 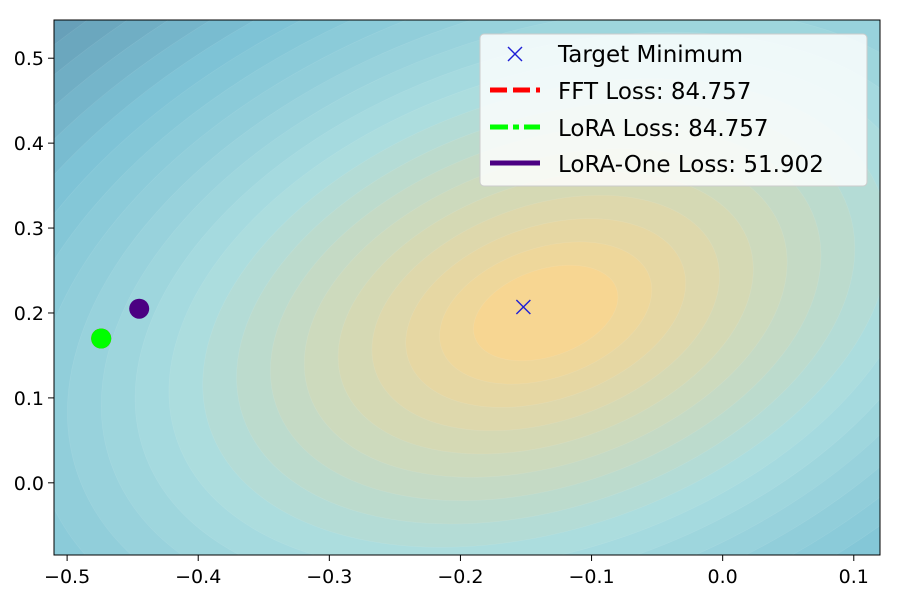 What do you see at coordinates (29, 229) in the screenshot?
I see `y-tick-label: 0.3` at bounding box center [29, 229].